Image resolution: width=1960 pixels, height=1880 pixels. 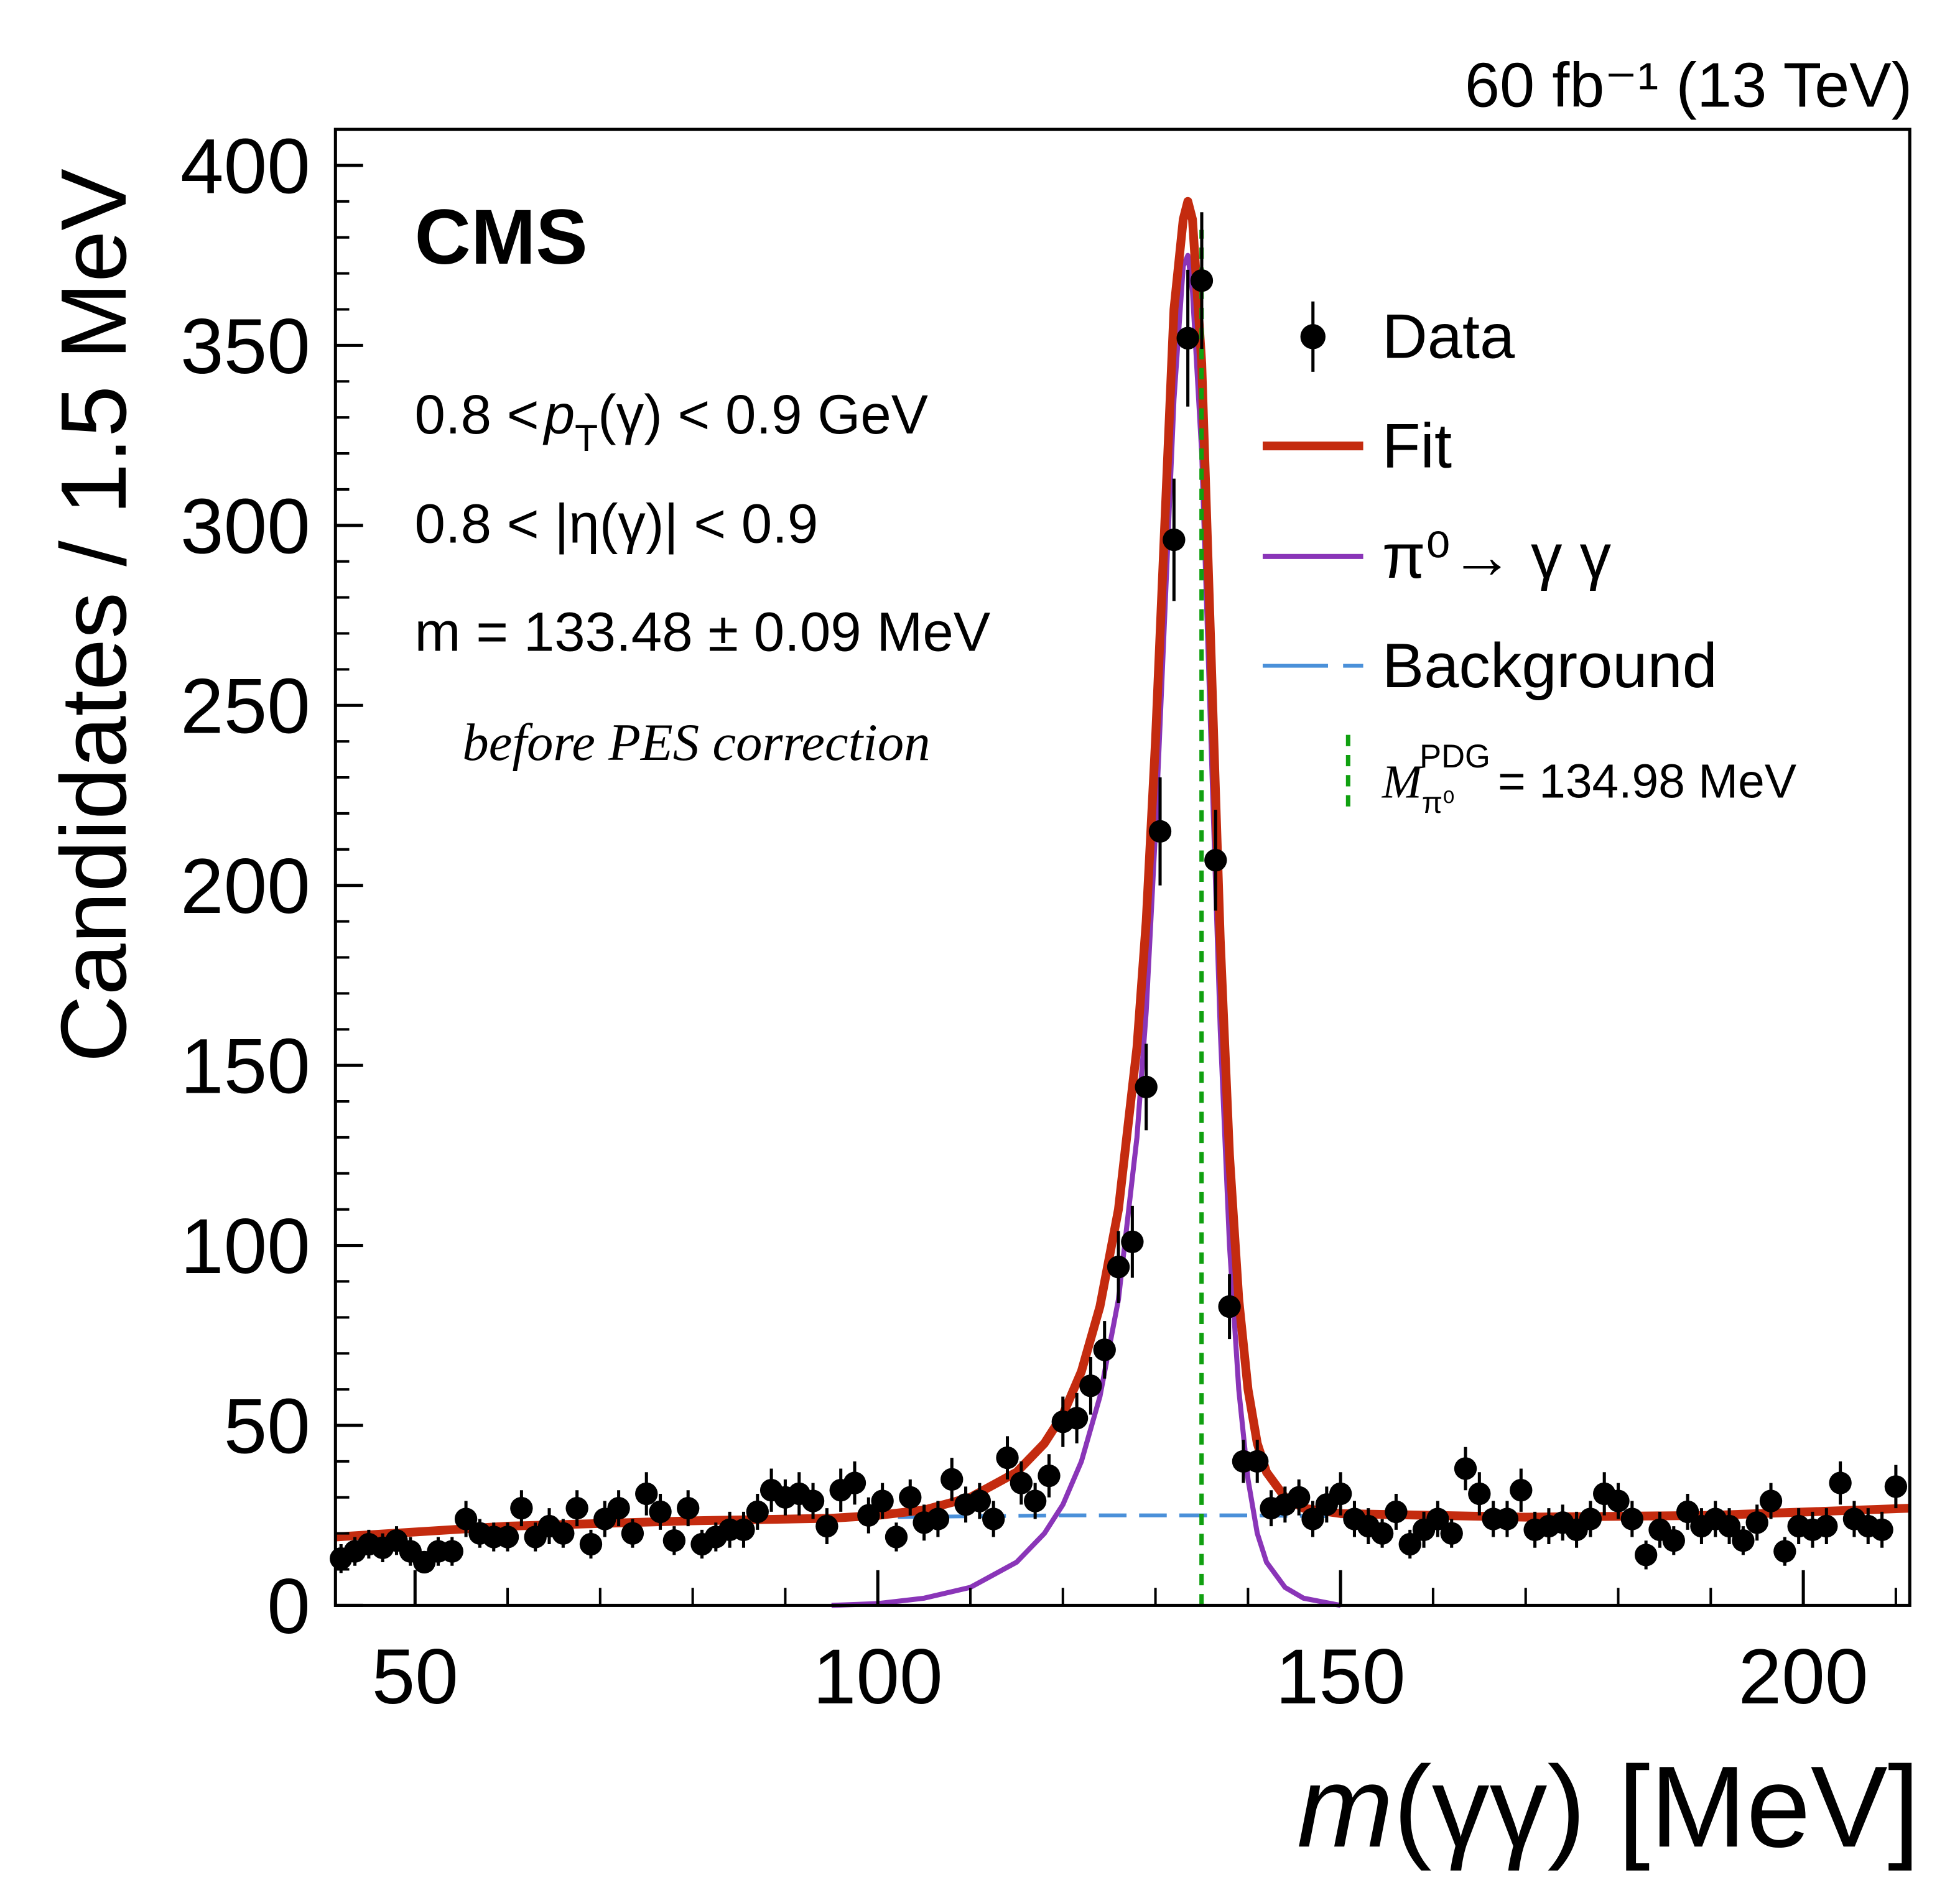 What do you see at coordinates (586, 438) in the screenshot?
I see `pt-sub: T` at bounding box center [586, 438].